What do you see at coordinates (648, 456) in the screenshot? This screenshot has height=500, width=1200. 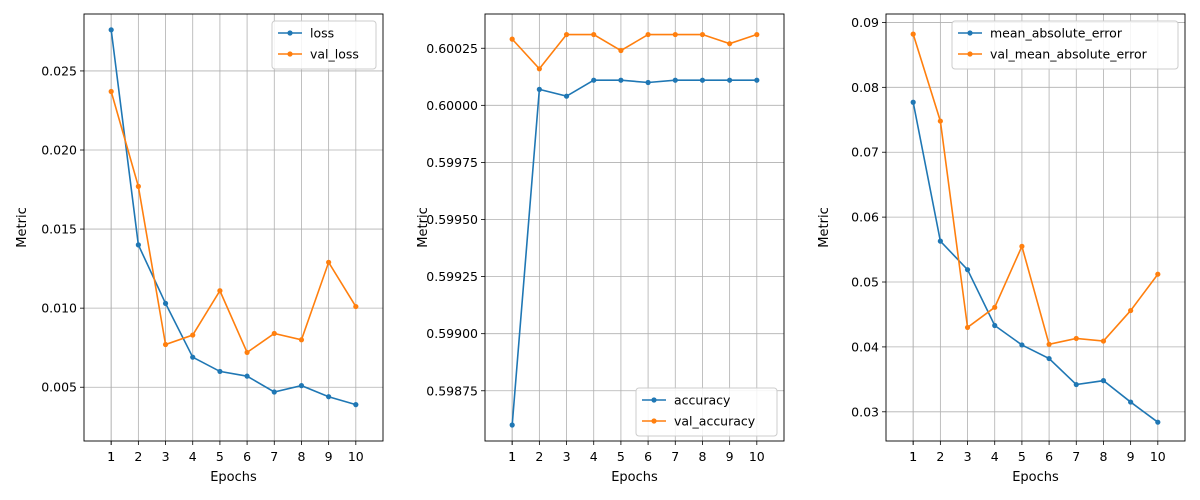 I see `x-tick-label: 6` at bounding box center [648, 456].